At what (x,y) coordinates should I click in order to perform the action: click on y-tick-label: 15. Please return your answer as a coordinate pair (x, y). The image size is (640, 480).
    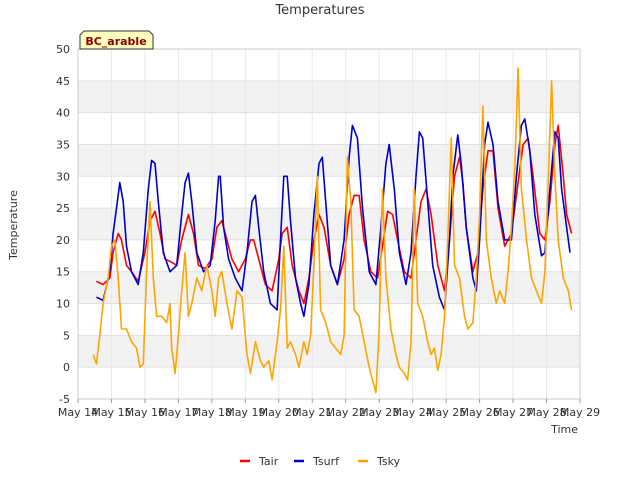
    Looking at the image, I should click on (63, 272).